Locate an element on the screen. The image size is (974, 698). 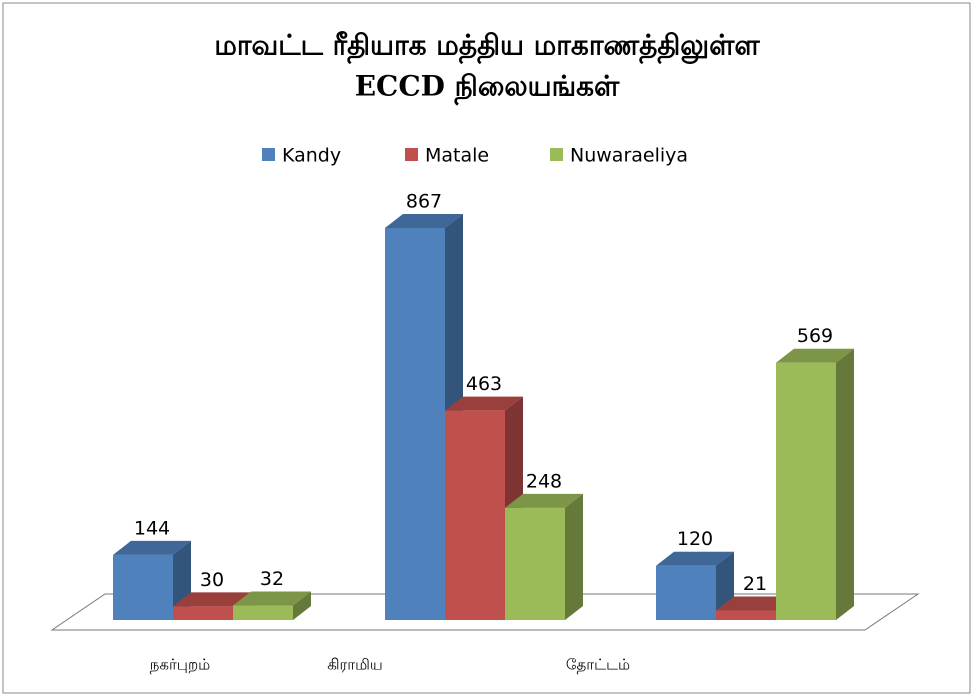
data-label: 32 is located at coordinates (272, 579).